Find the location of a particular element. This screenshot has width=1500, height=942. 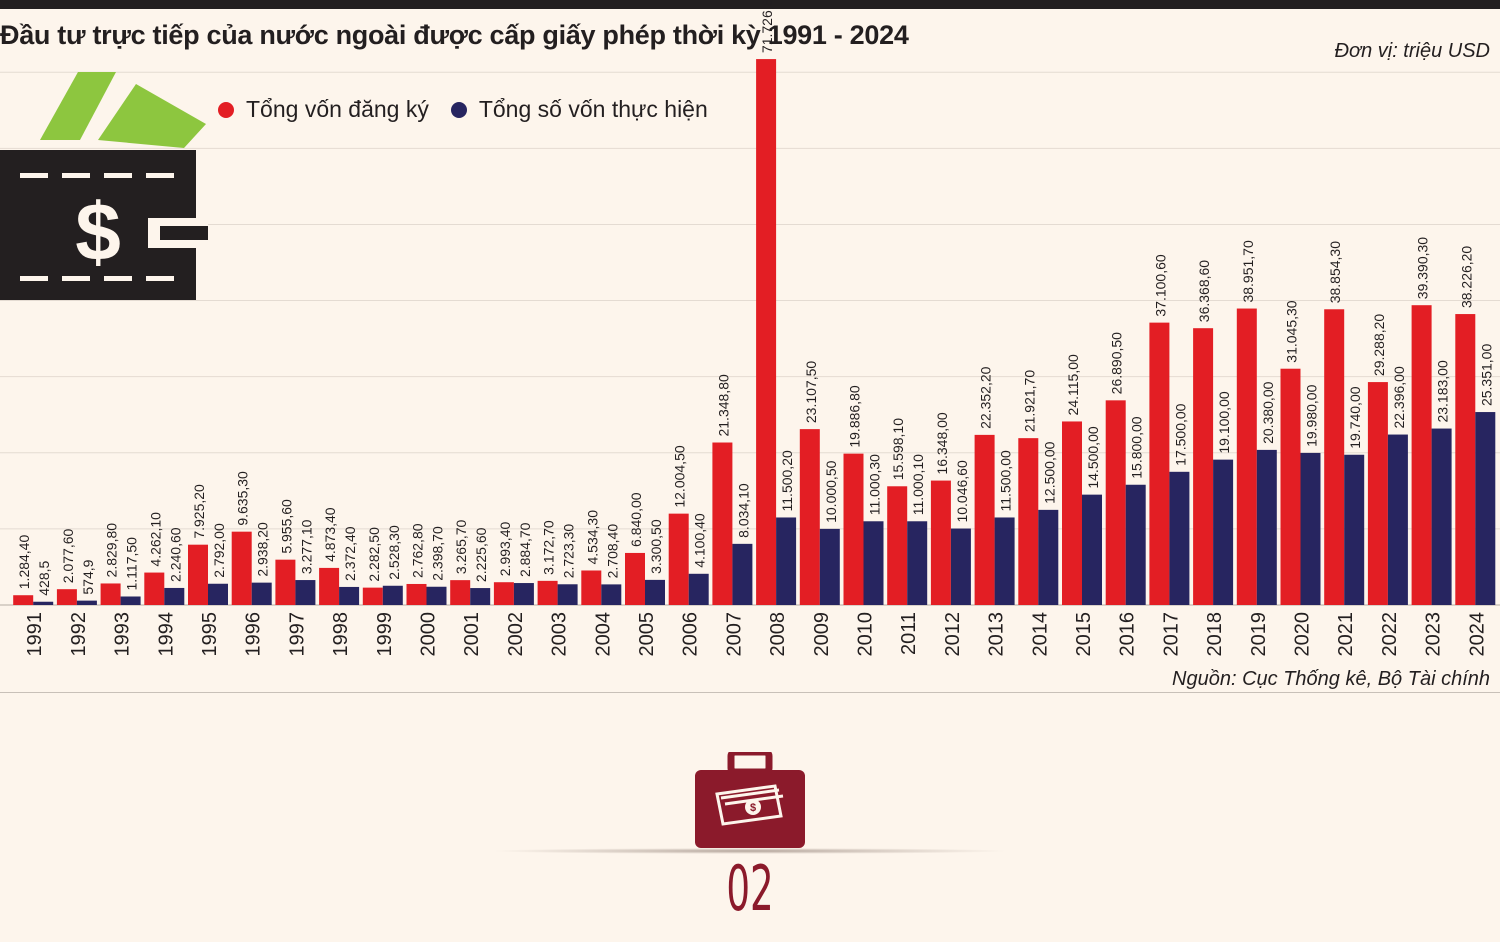

bar-registered-2020 is located at coordinates (1290, 486).